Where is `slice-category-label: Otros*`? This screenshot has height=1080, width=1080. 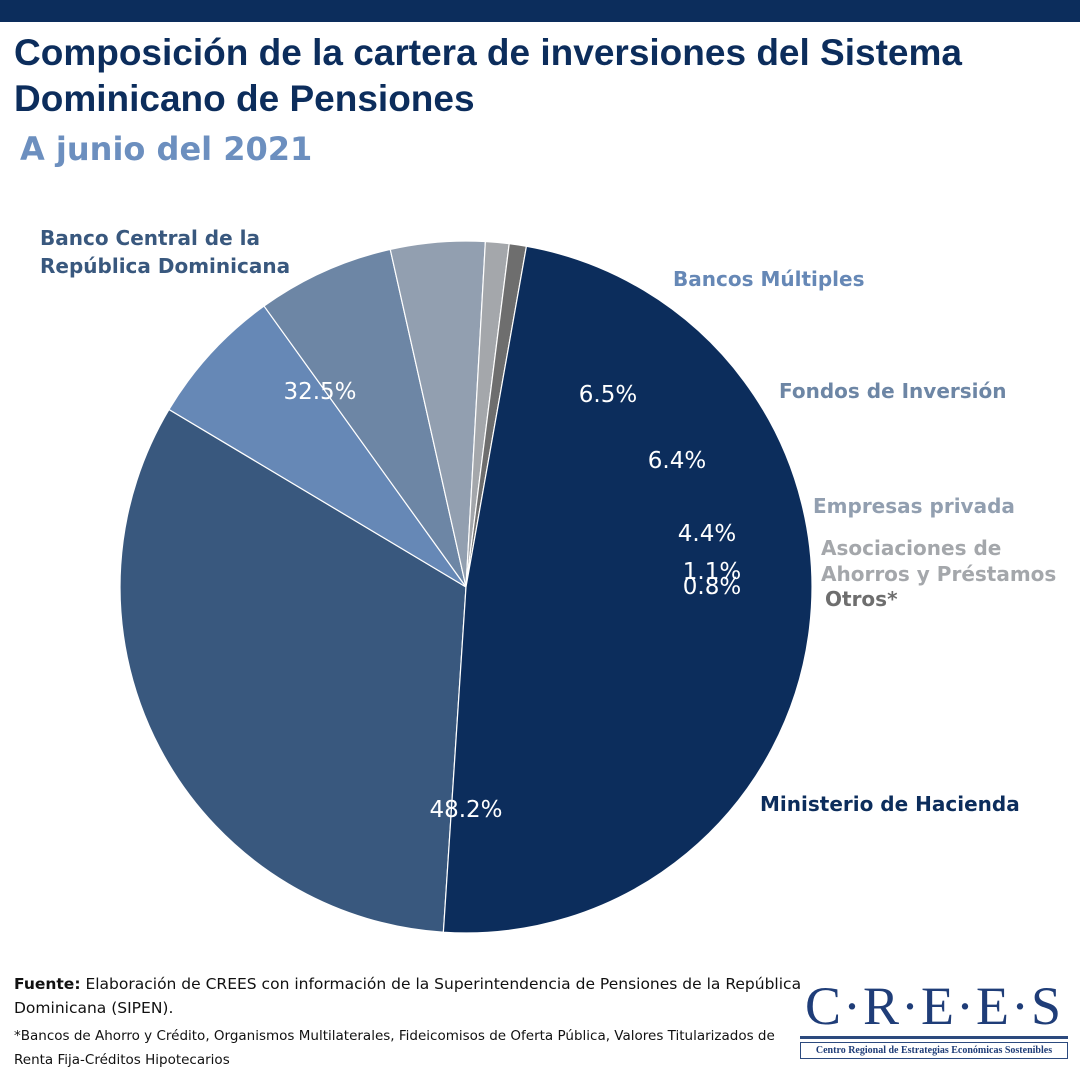 slice-category-label: Otros* is located at coordinates (861, 599).